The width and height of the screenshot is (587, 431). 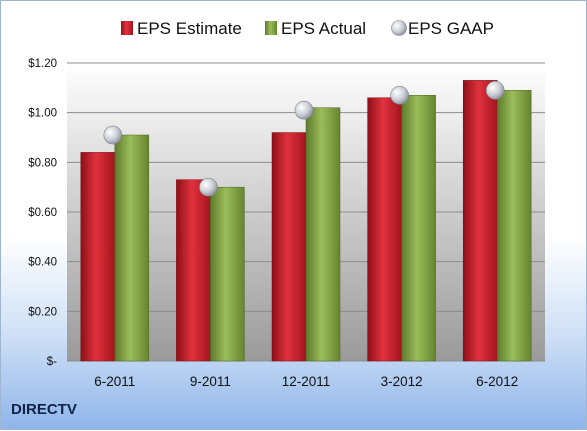 What do you see at coordinates (42, 312) in the screenshot?
I see `y-tick-label: $0.20` at bounding box center [42, 312].